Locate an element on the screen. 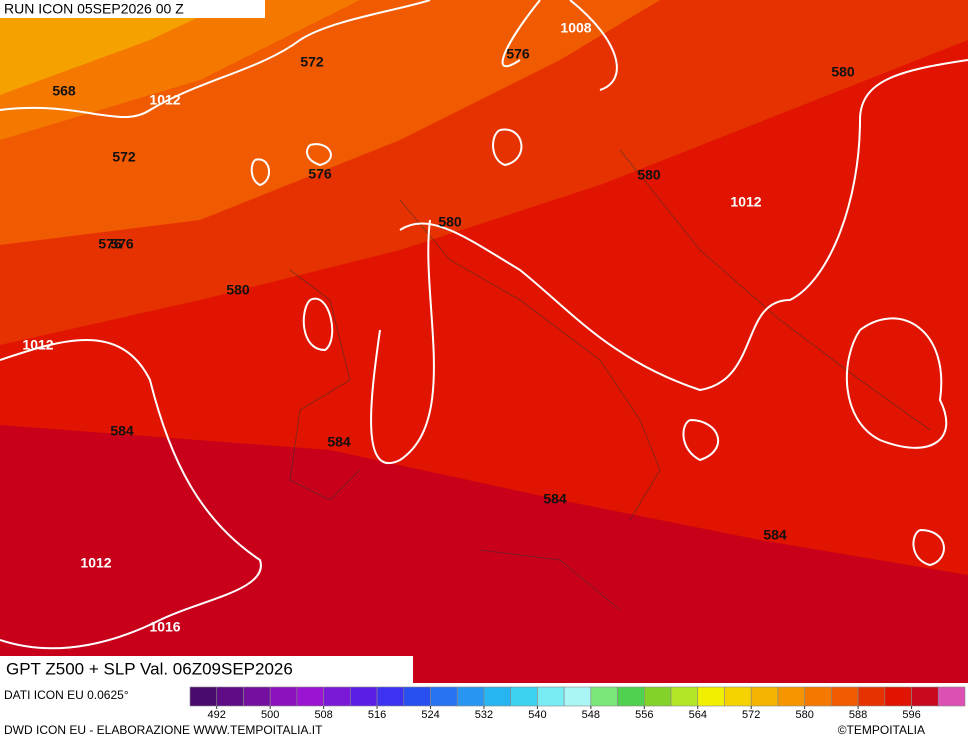 This screenshot has width=968, height=745. map-title: GPT Z500 + SLP Val. 06Z09SEP2026 is located at coordinates (149, 668).